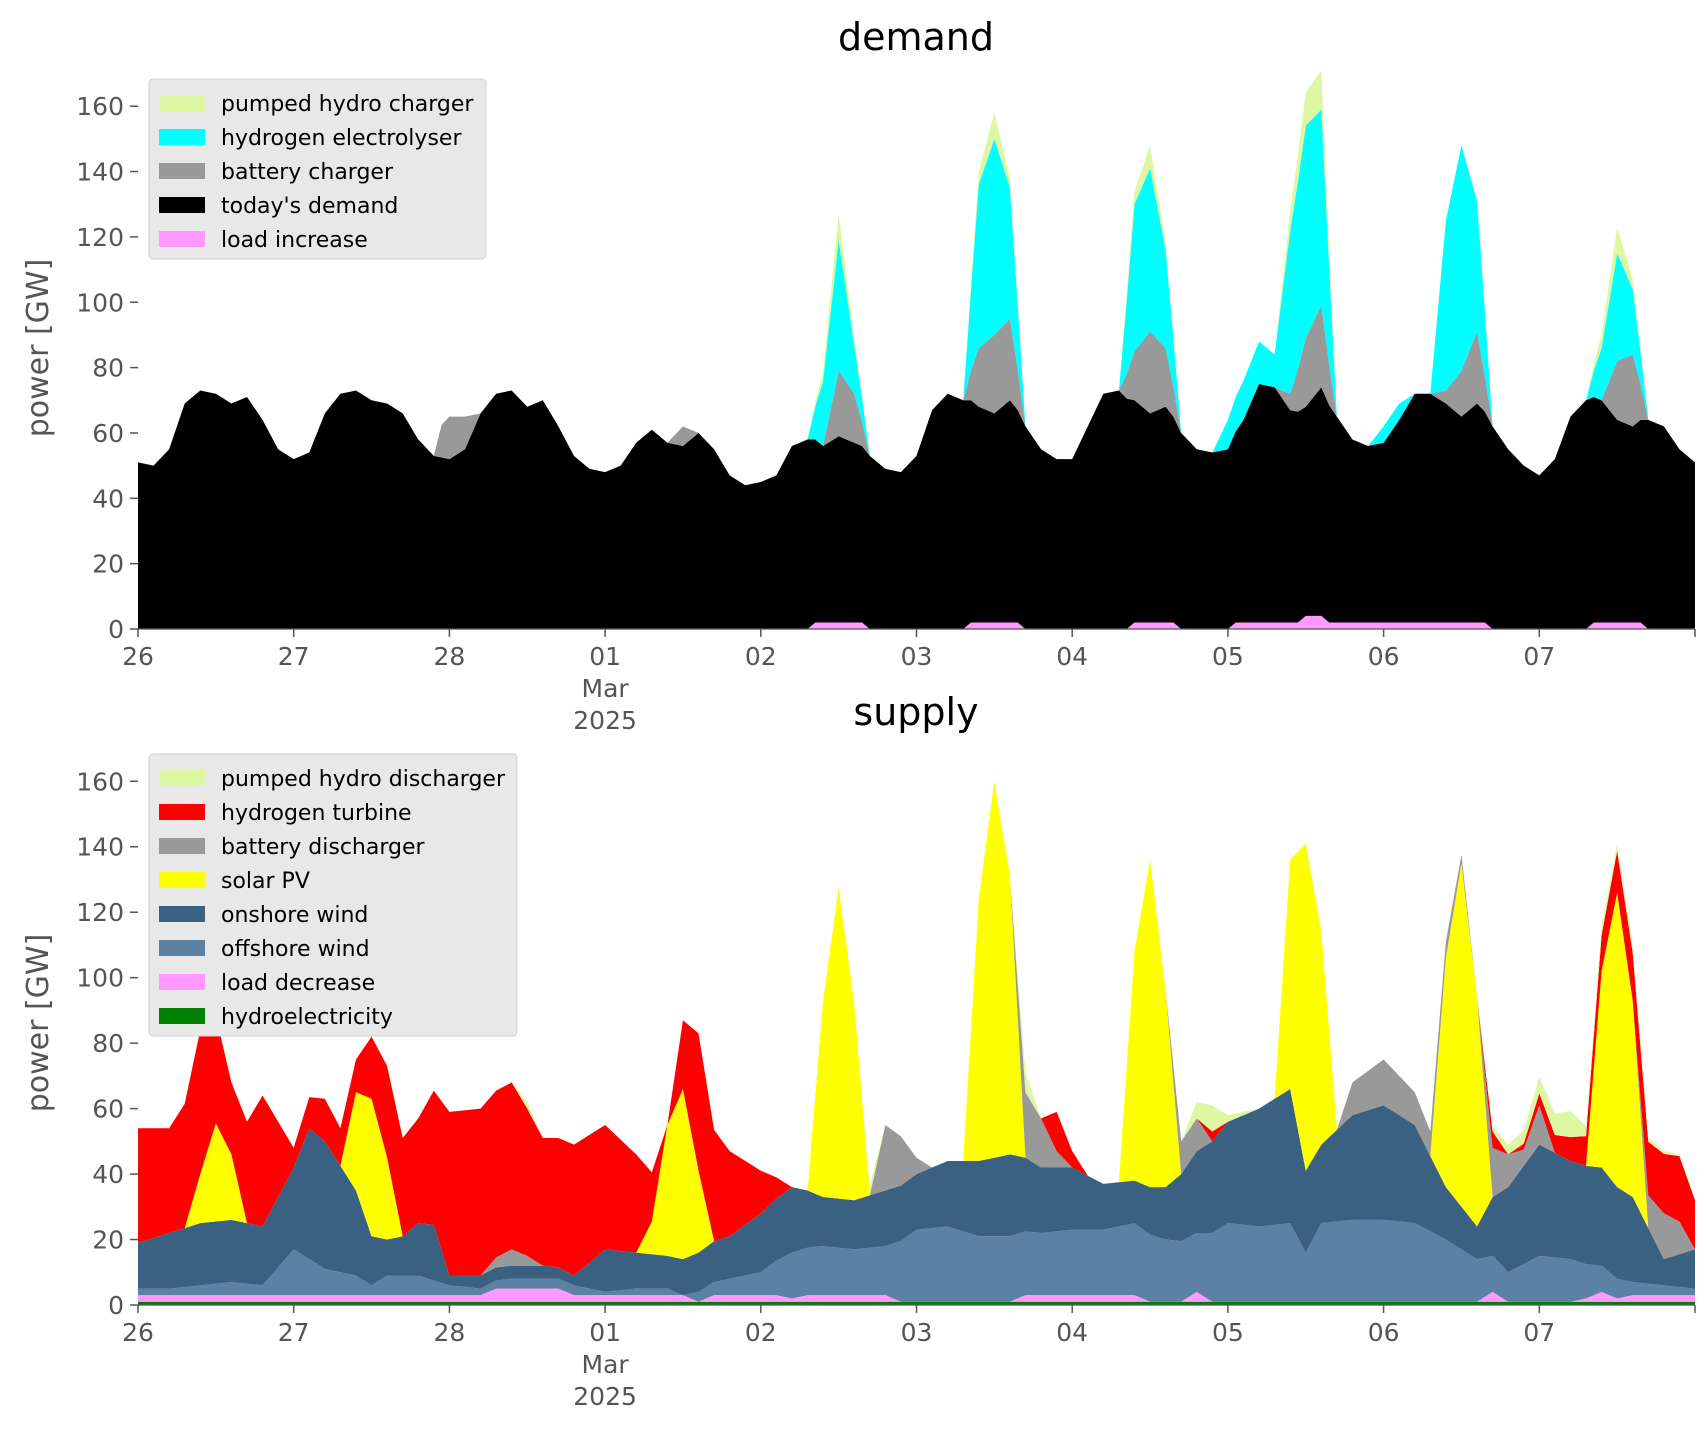 Image resolution: width=1706 pixels, height=1431 pixels. What do you see at coordinates (182, 982) in the screenshot?
I see `legend-swatch-load-decrease` at bounding box center [182, 982].